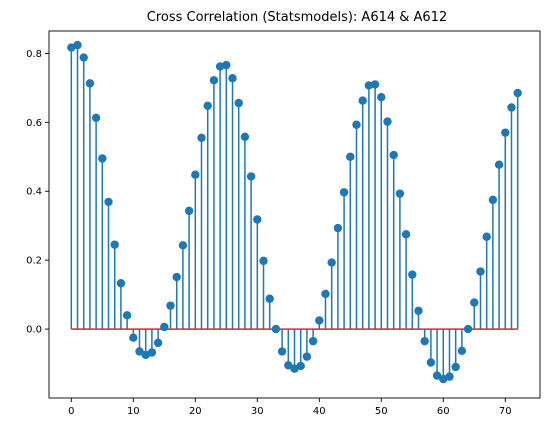  What do you see at coordinates (34, 330) in the screenshot?
I see `y-tick-label: 0.0` at bounding box center [34, 330].